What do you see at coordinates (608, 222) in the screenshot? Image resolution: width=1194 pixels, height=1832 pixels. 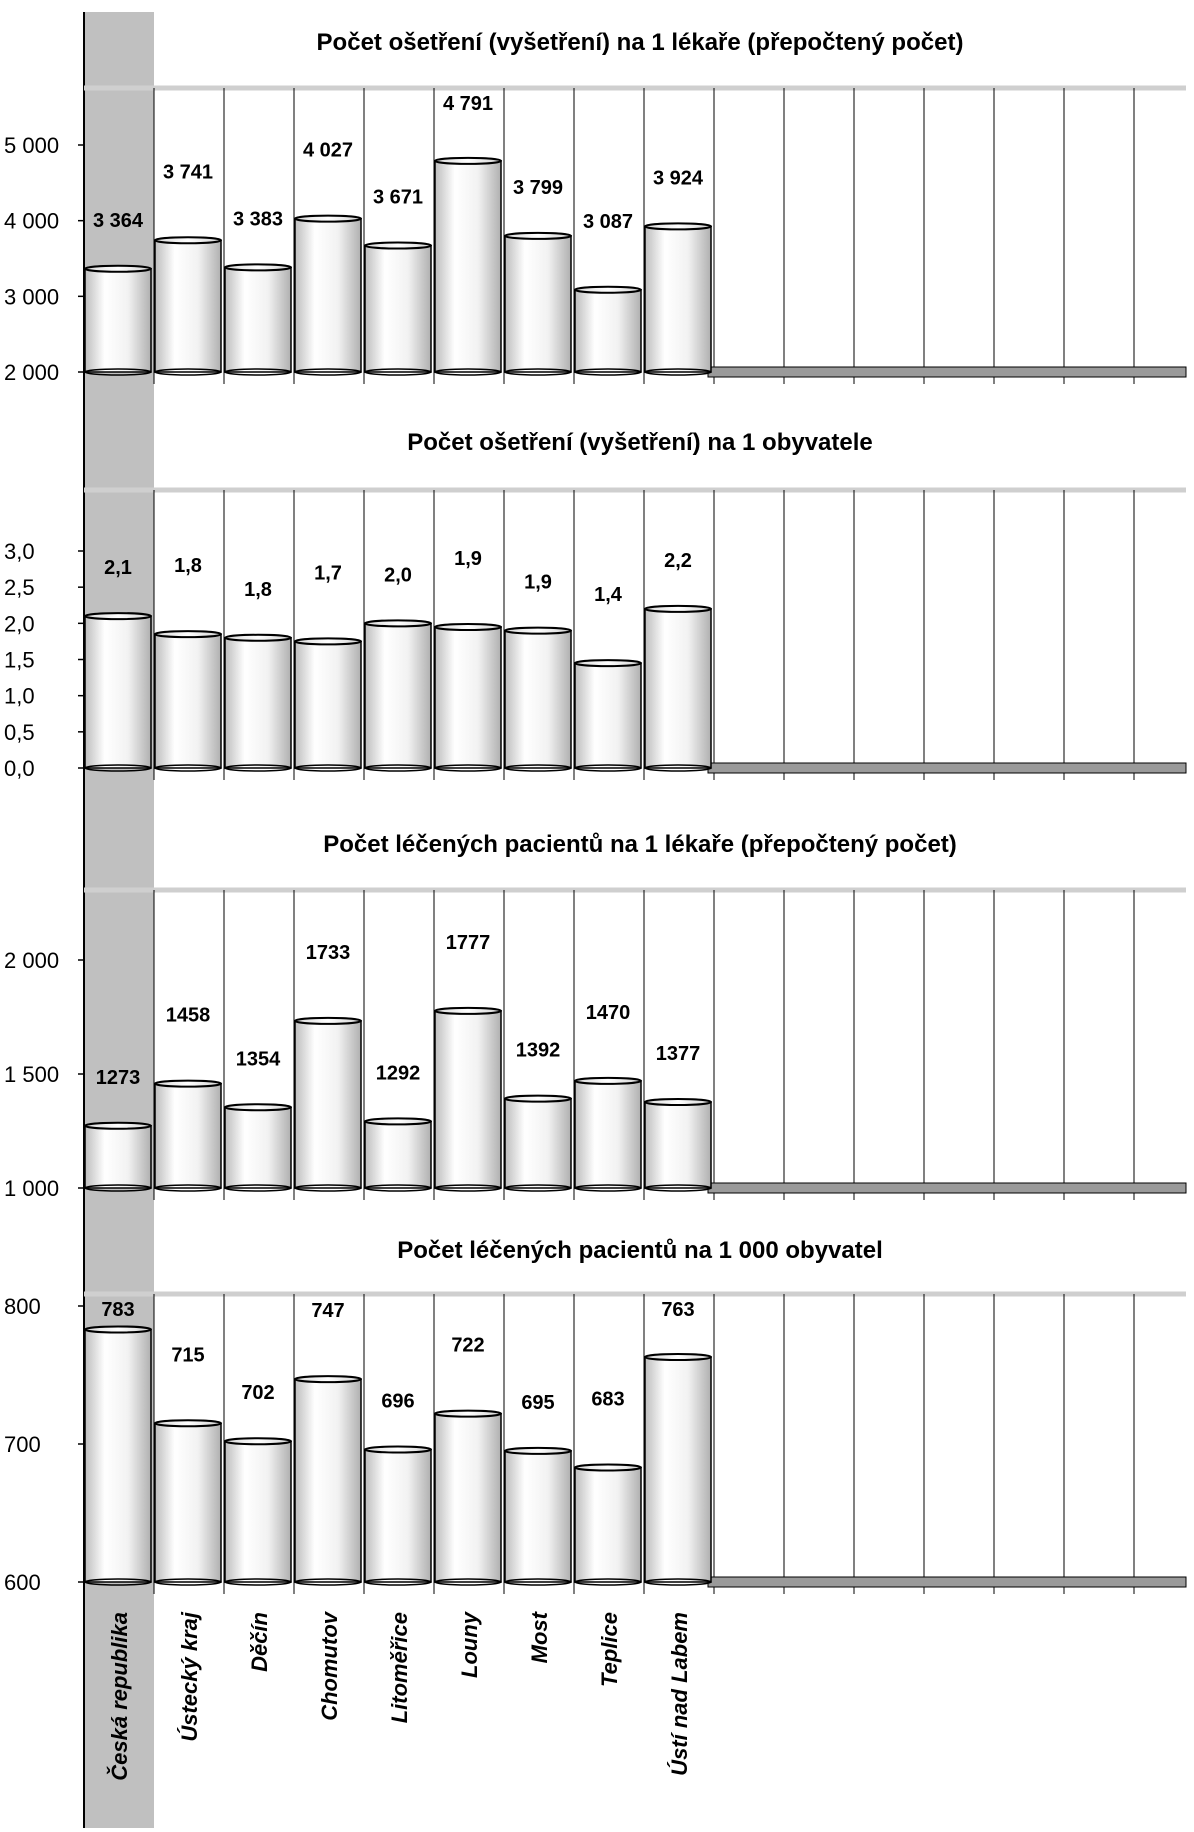 I see `data-label: 3 087` at bounding box center [608, 222].